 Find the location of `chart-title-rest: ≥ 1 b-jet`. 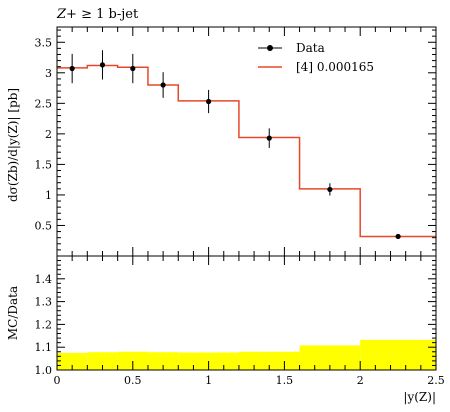

chart-title-rest: ≥ 1 b-jet is located at coordinates (110, 14).